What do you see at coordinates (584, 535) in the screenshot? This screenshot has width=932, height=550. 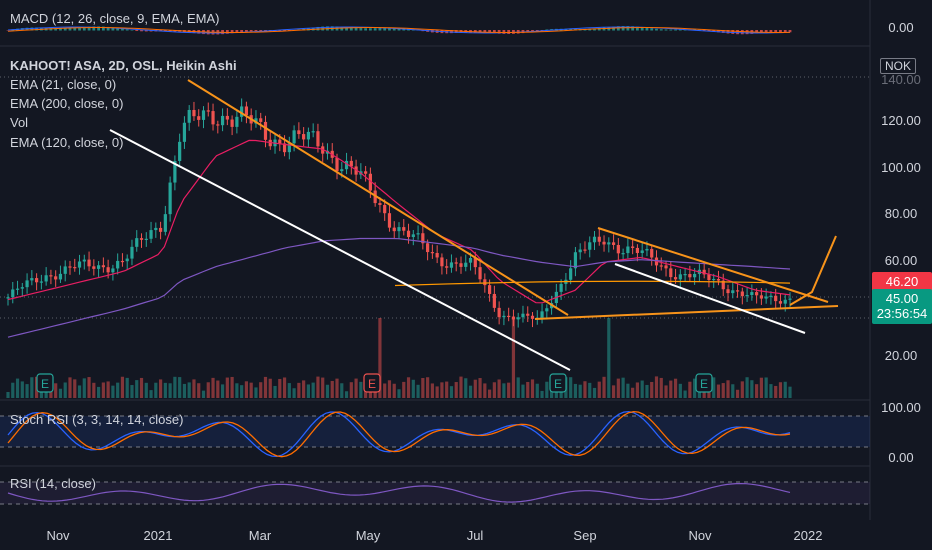 I see `x-tick: Sep` at bounding box center [584, 535].